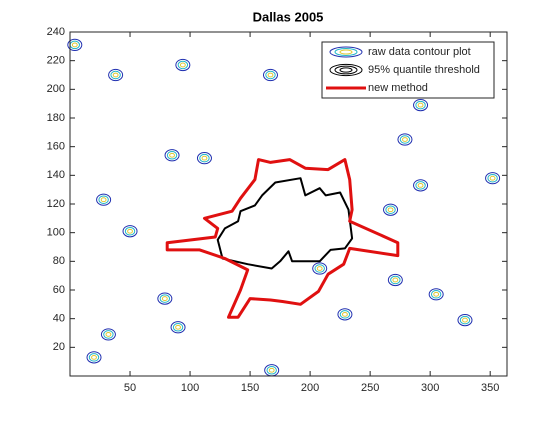 This screenshot has width=560, height=425. I want to click on legend-label: raw data contour plot, so click(419, 52).